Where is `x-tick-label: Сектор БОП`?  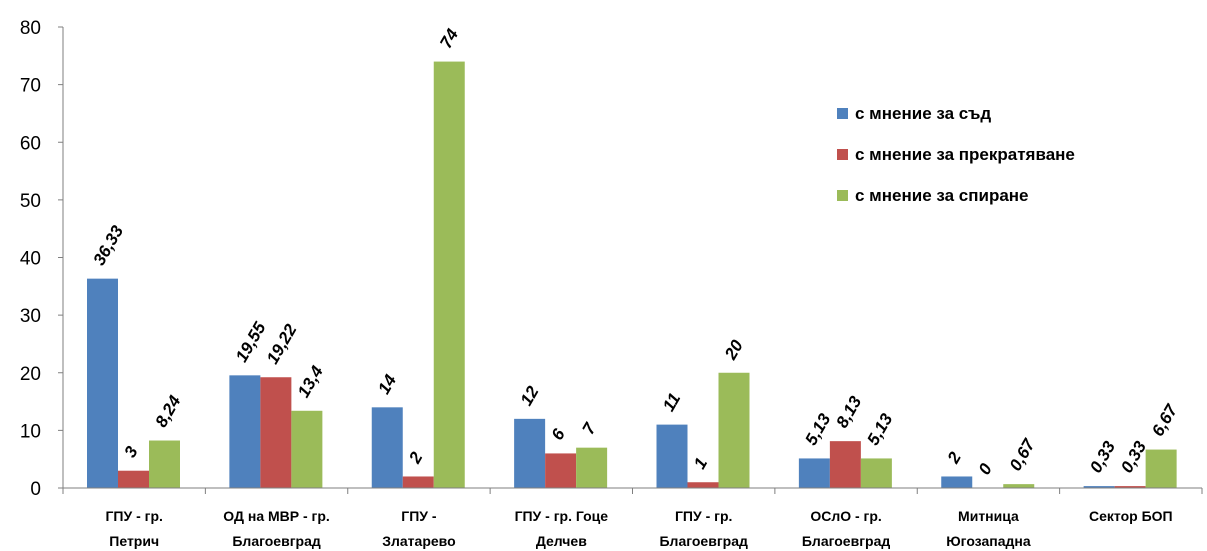
x-tick-label: Сектор БОП is located at coordinates (1131, 516).